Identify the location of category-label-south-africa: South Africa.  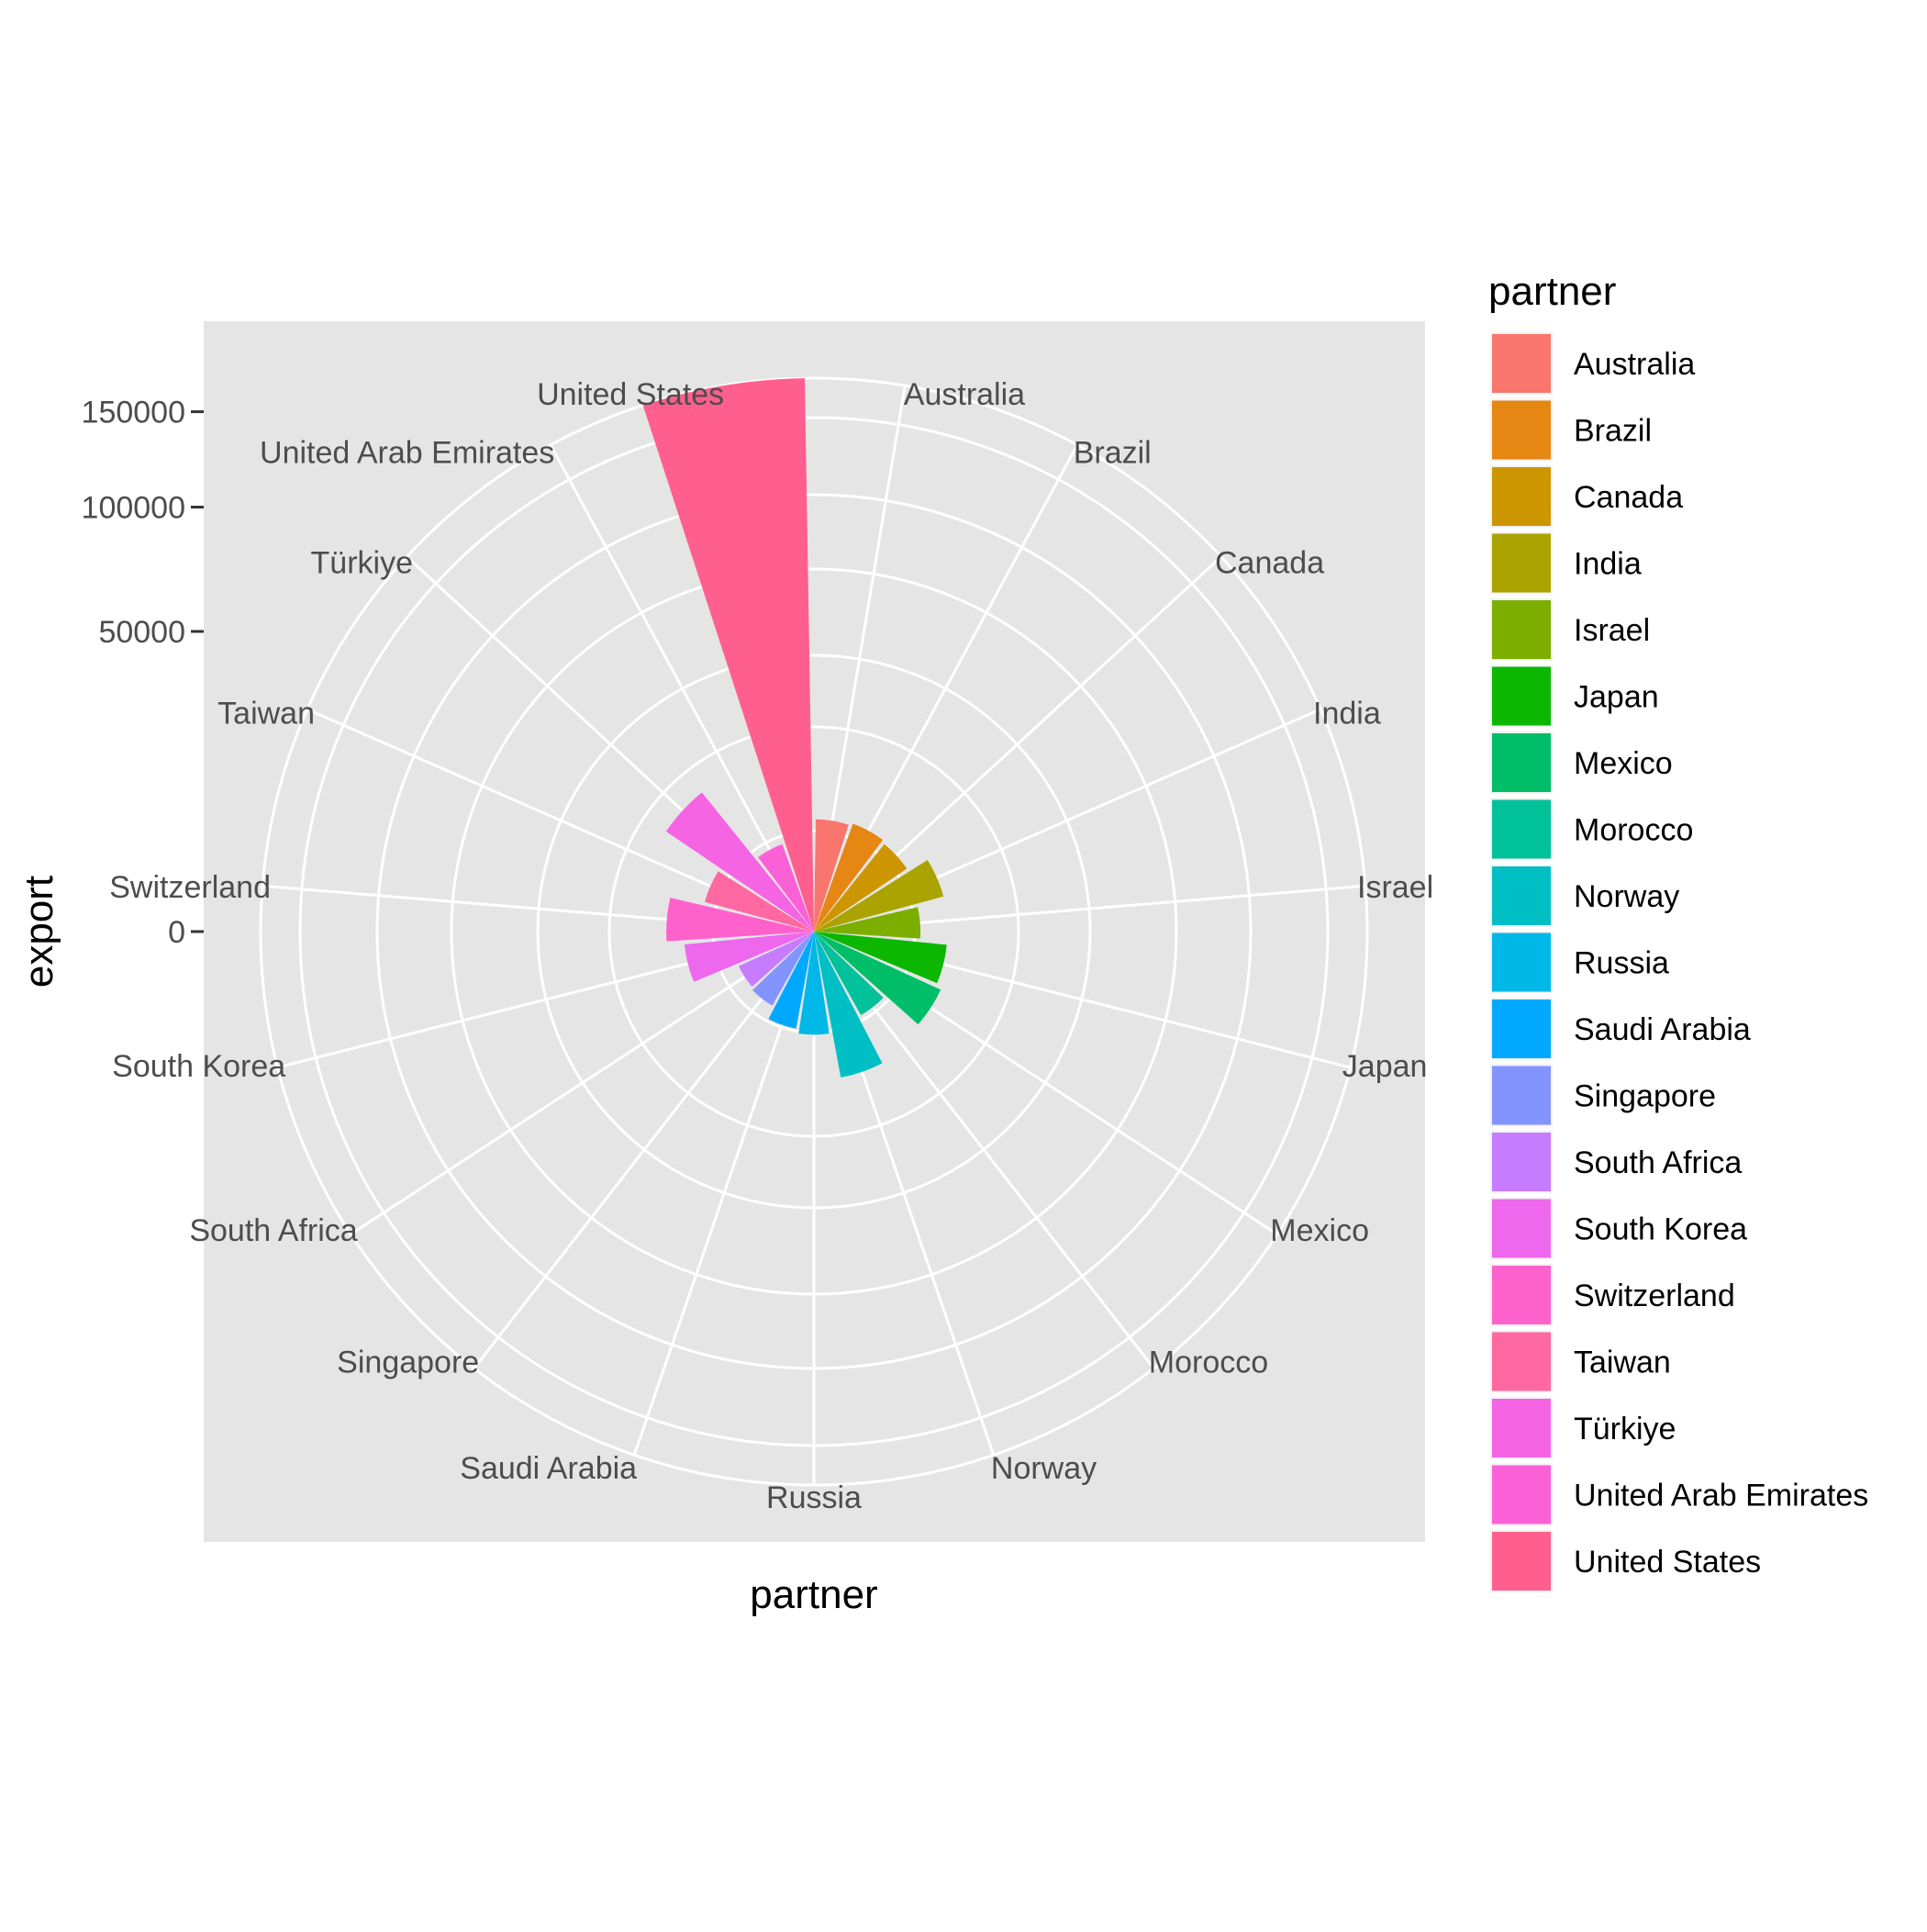
(273, 1230).